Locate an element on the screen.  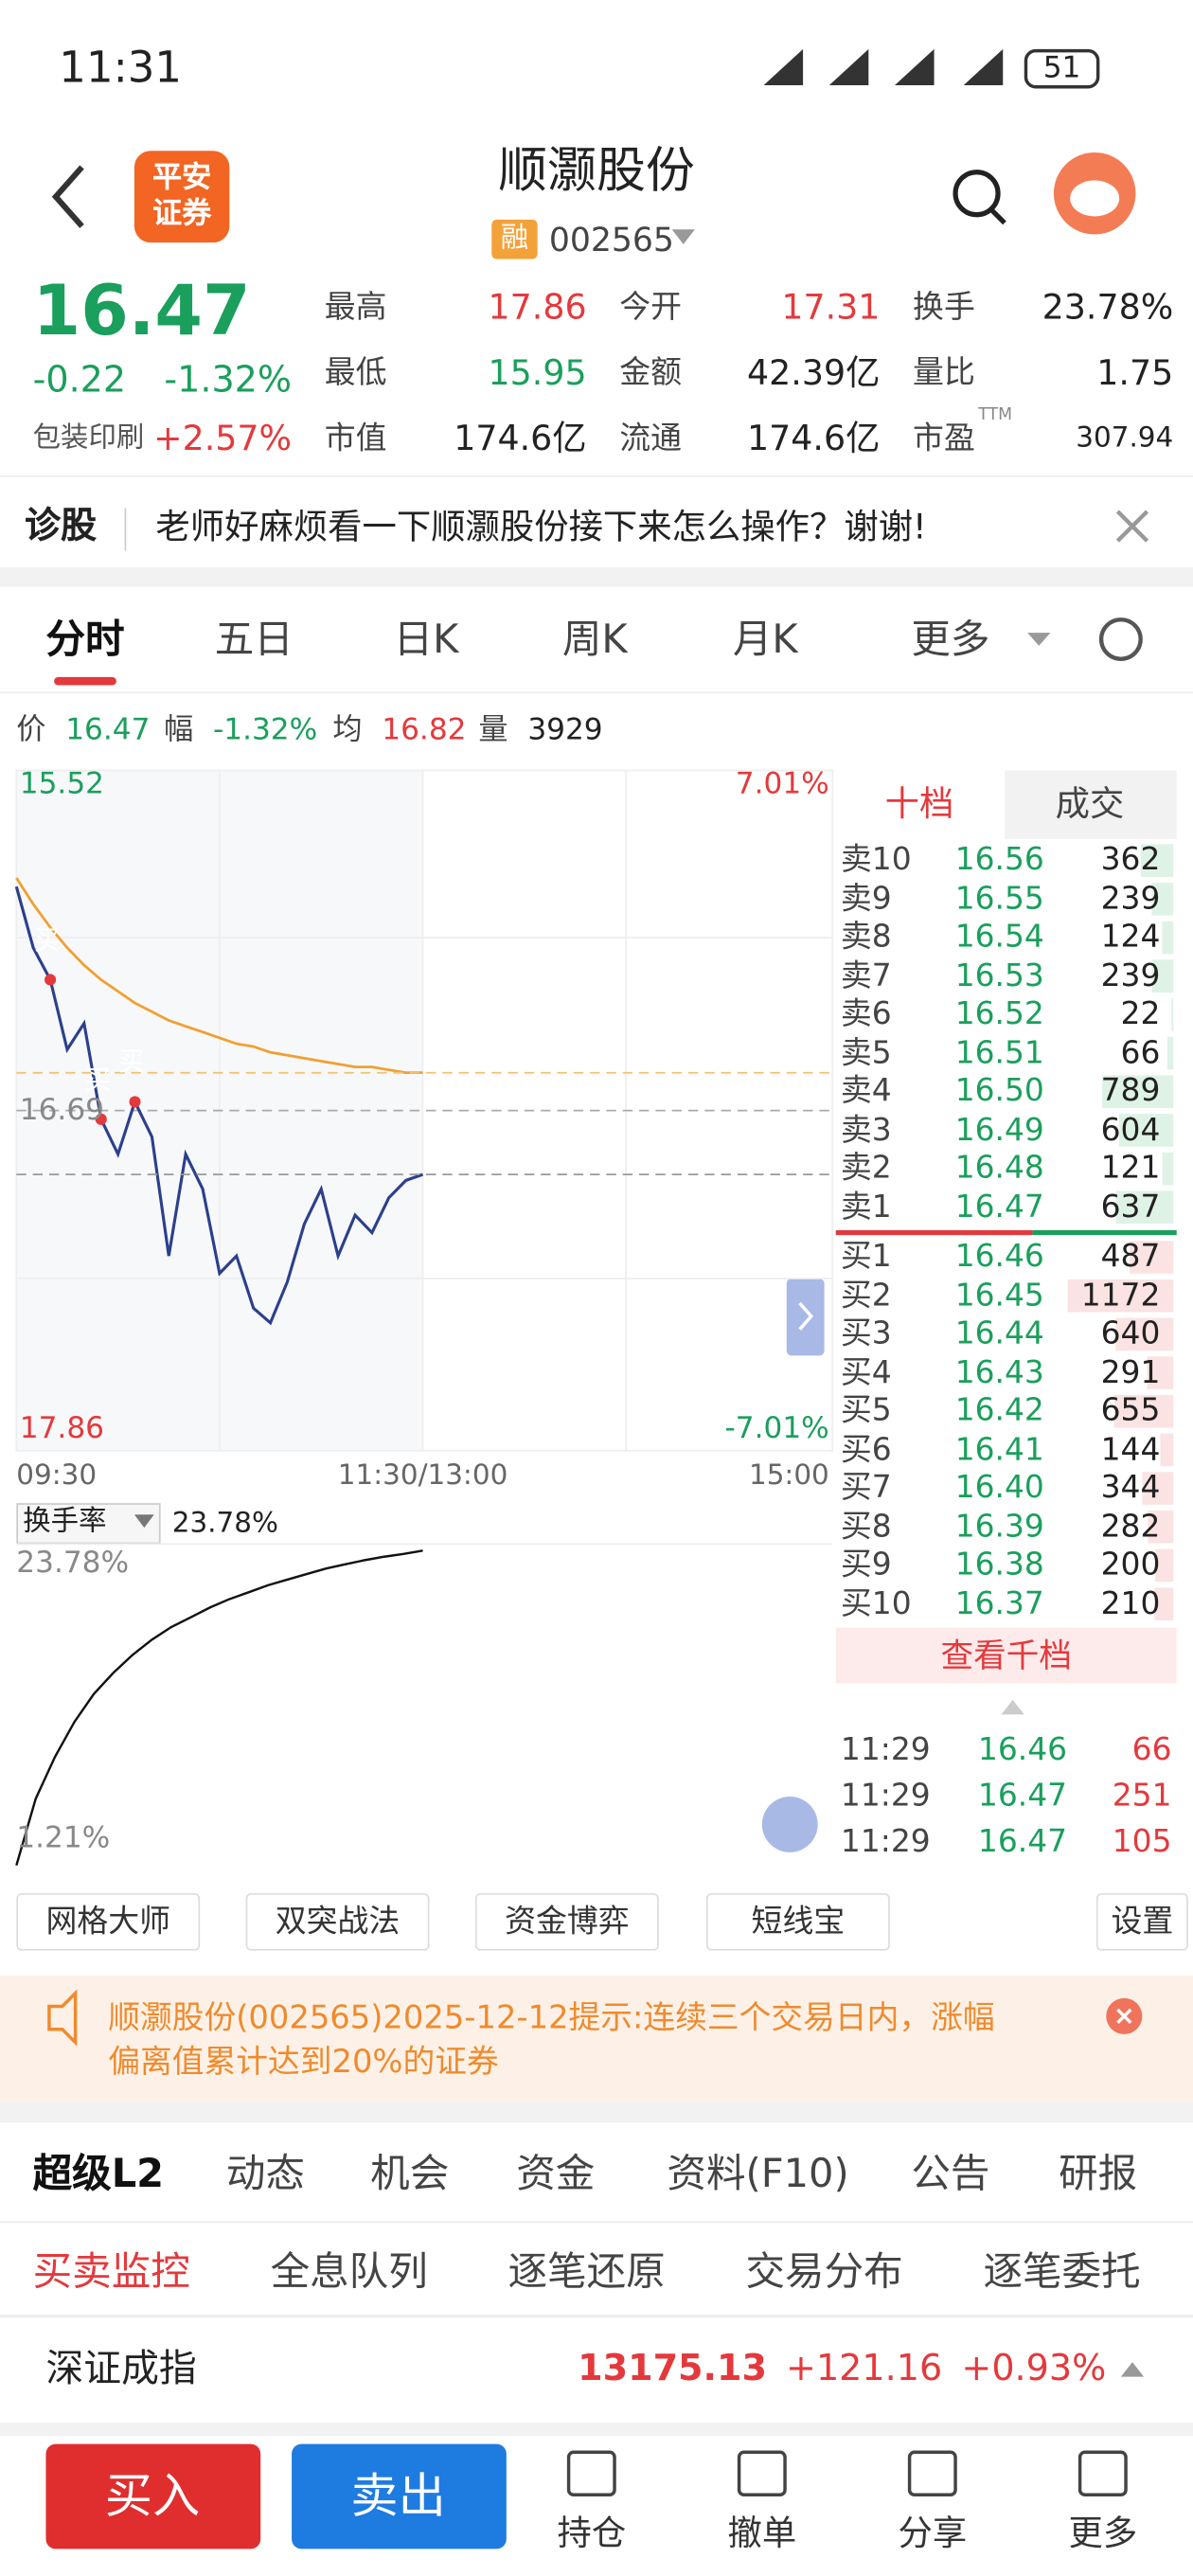
tool-label: 短线宝 is located at coordinates (798, 1922).